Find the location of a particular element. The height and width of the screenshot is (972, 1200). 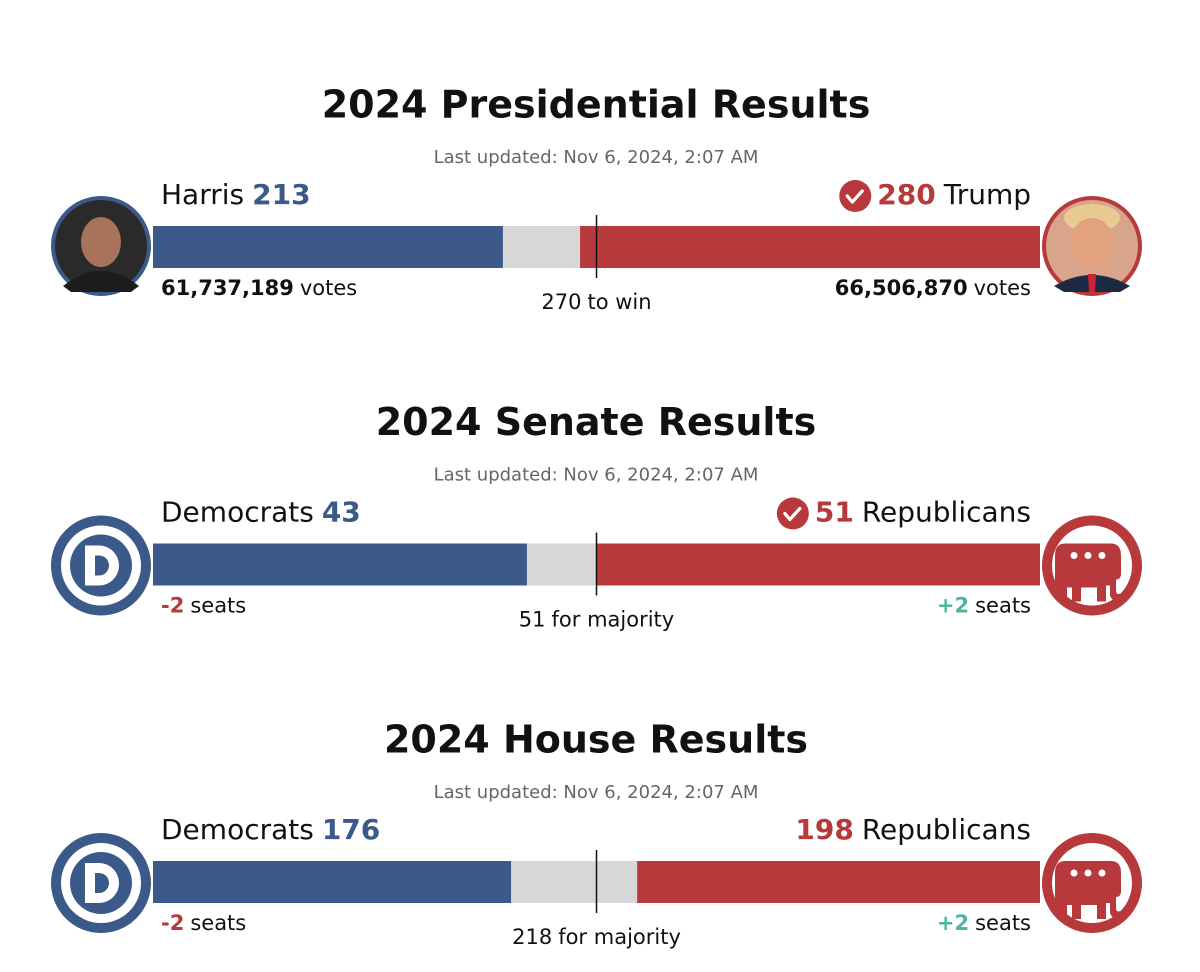

left-name-row: Democrats 176 is located at coordinates (270, 829).